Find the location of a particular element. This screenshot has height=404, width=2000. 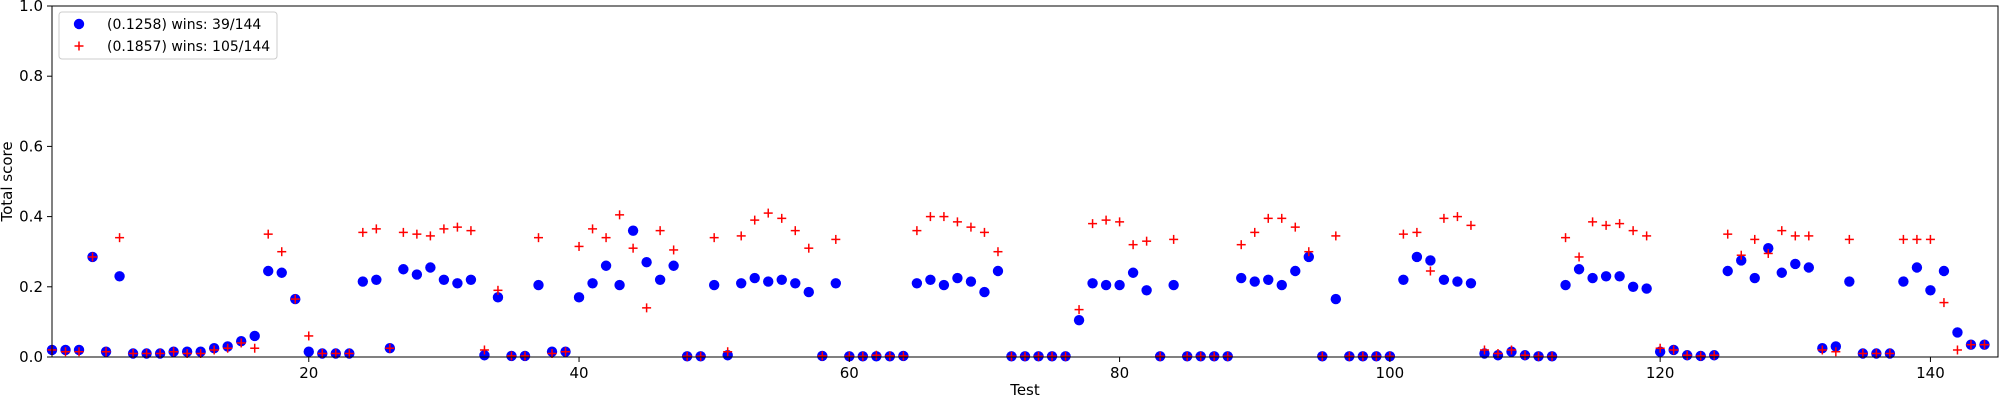

x-tick-label: 60 is located at coordinates (849, 373).